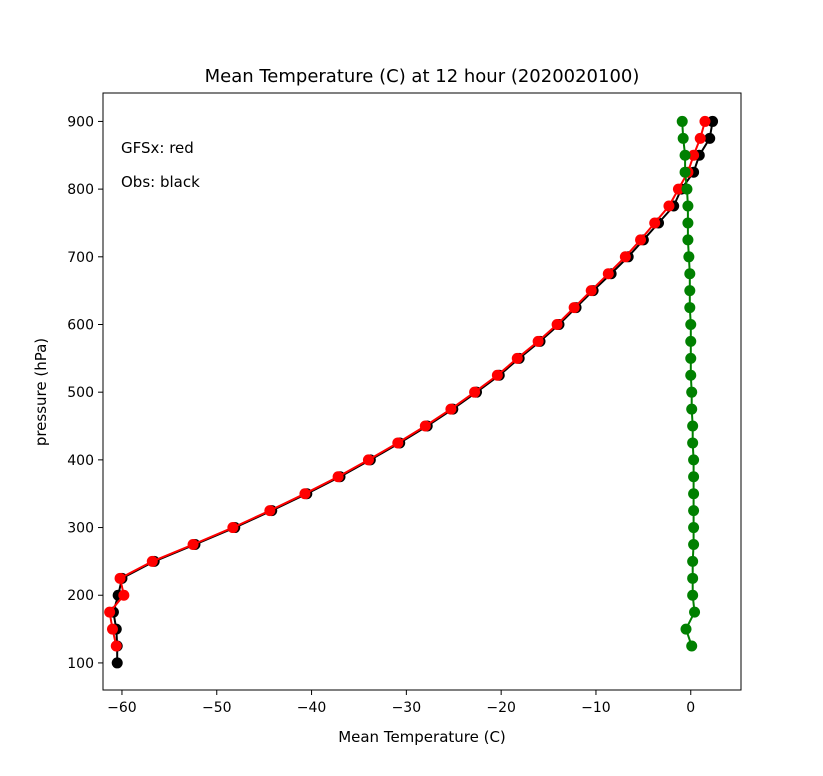  I want to click on y-tick-label: 600, so click(80, 325).